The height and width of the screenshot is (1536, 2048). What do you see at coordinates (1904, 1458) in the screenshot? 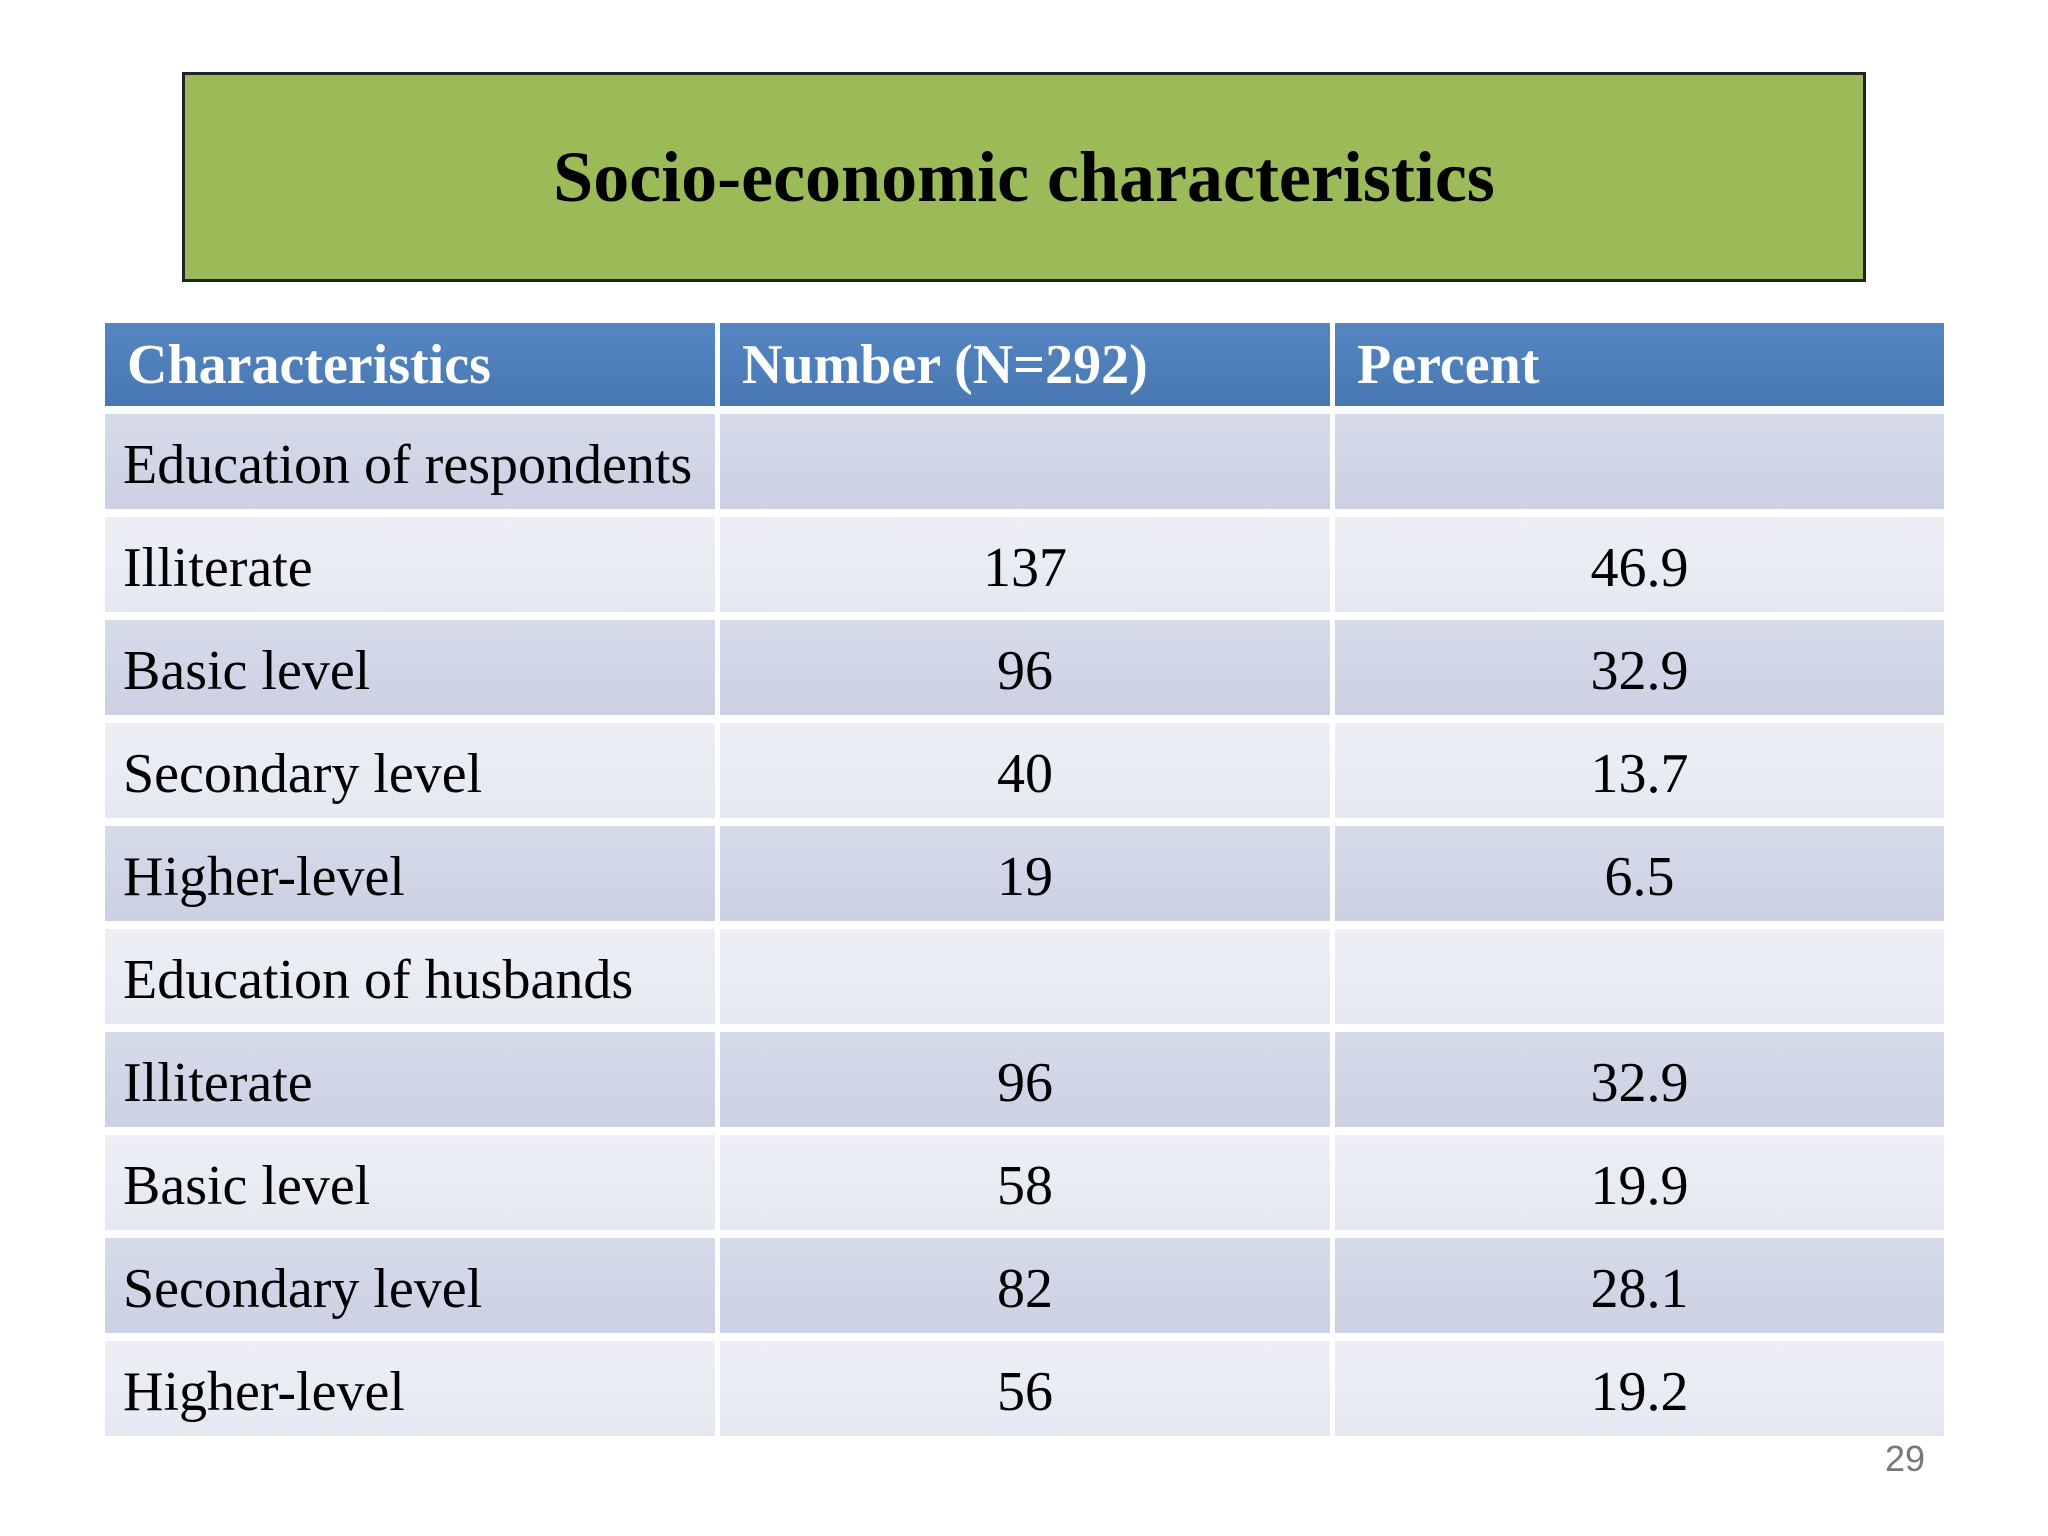
I see `page-number: 29` at bounding box center [1904, 1458].